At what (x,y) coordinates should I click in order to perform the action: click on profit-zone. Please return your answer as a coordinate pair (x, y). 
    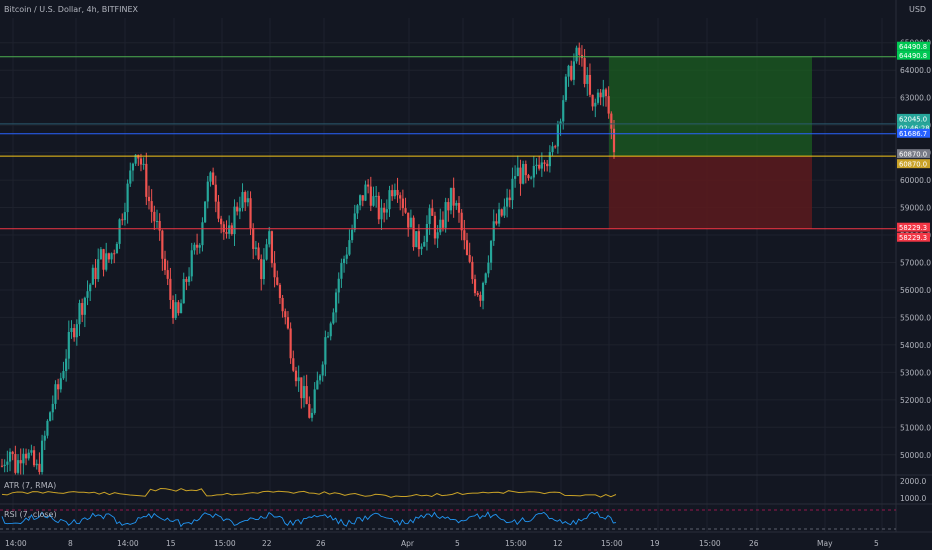
    Looking at the image, I should click on (710, 106).